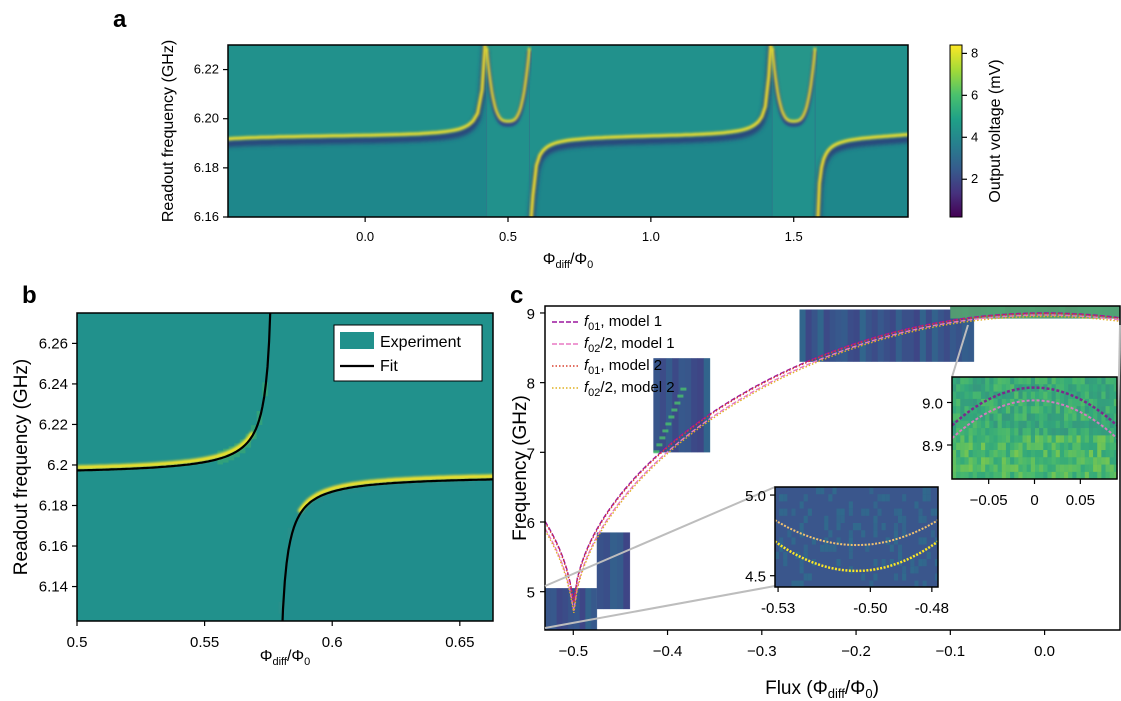 Image resolution: width=1121 pixels, height=701 pixels. Describe the element at coordinates (794, 85) in the screenshot. I see `anticrossing-line-a` at that location.